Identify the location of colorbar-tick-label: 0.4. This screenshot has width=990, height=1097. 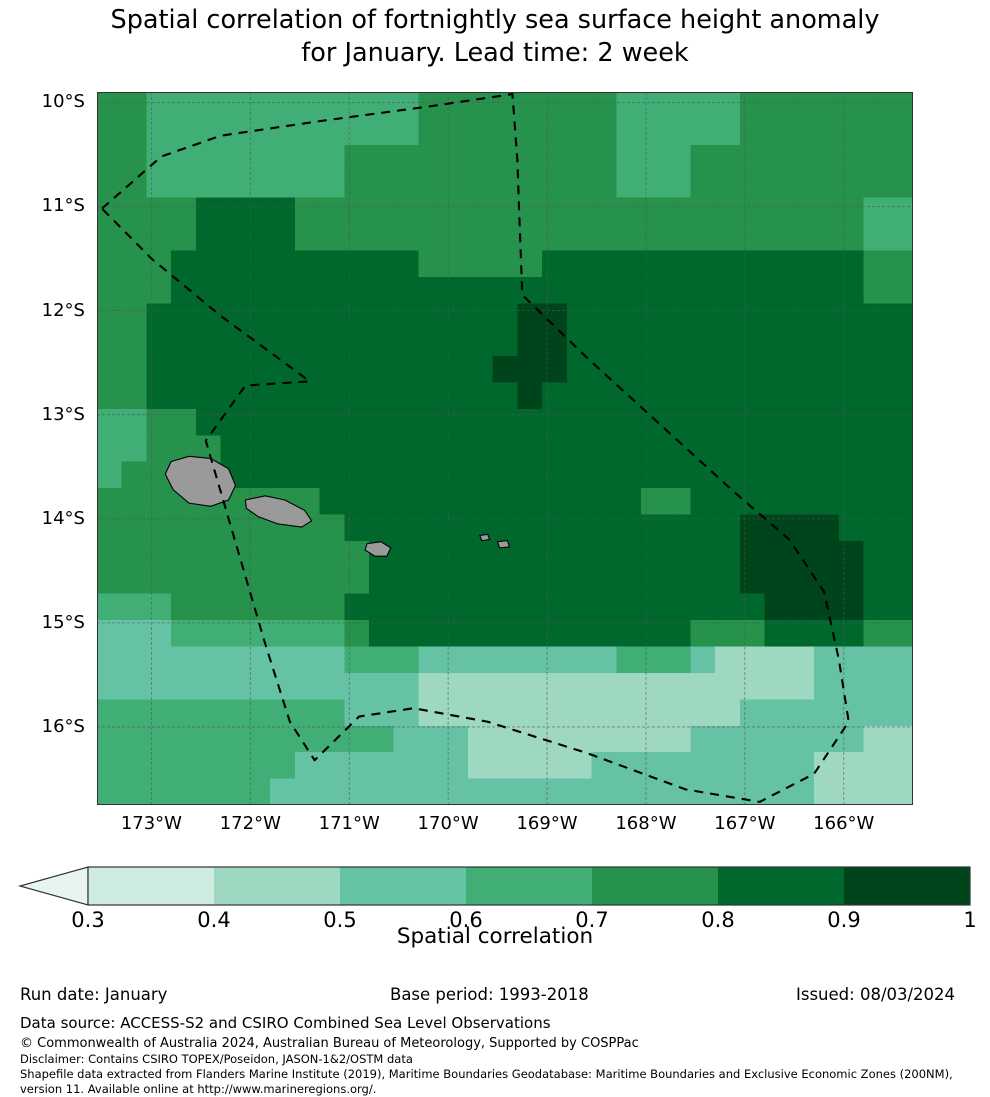
(214, 920).